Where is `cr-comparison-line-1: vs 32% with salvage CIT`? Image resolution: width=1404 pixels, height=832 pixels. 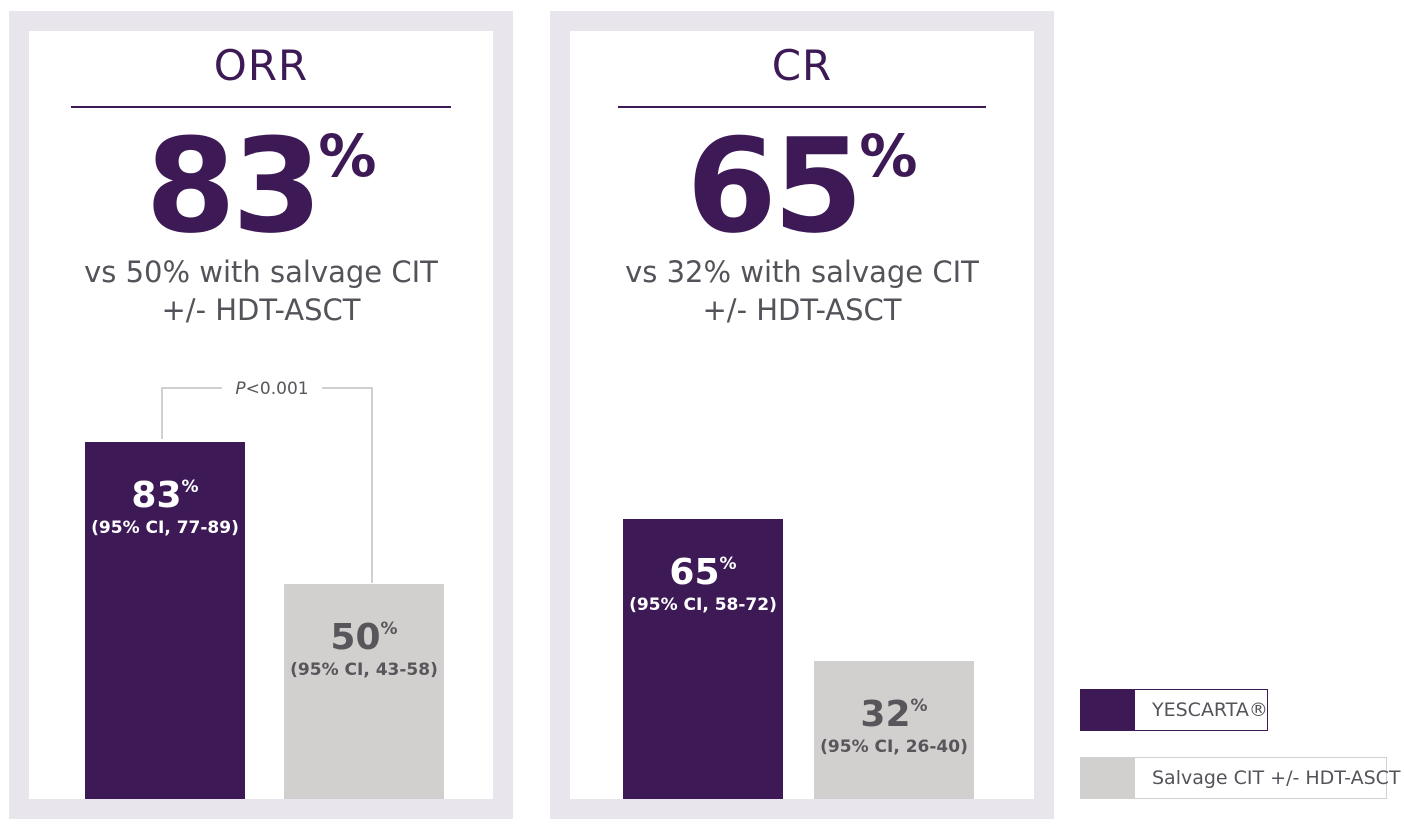 cr-comparison-line-1: vs 32% with salvage CIT is located at coordinates (802, 272).